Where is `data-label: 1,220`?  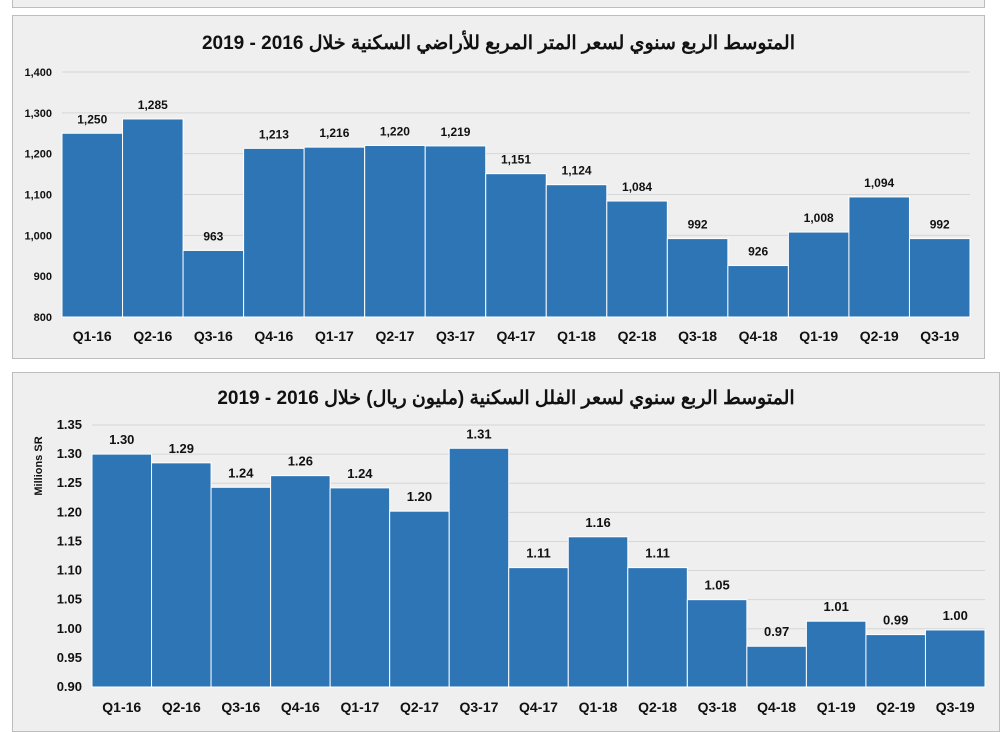 data-label: 1,220 is located at coordinates (395, 132).